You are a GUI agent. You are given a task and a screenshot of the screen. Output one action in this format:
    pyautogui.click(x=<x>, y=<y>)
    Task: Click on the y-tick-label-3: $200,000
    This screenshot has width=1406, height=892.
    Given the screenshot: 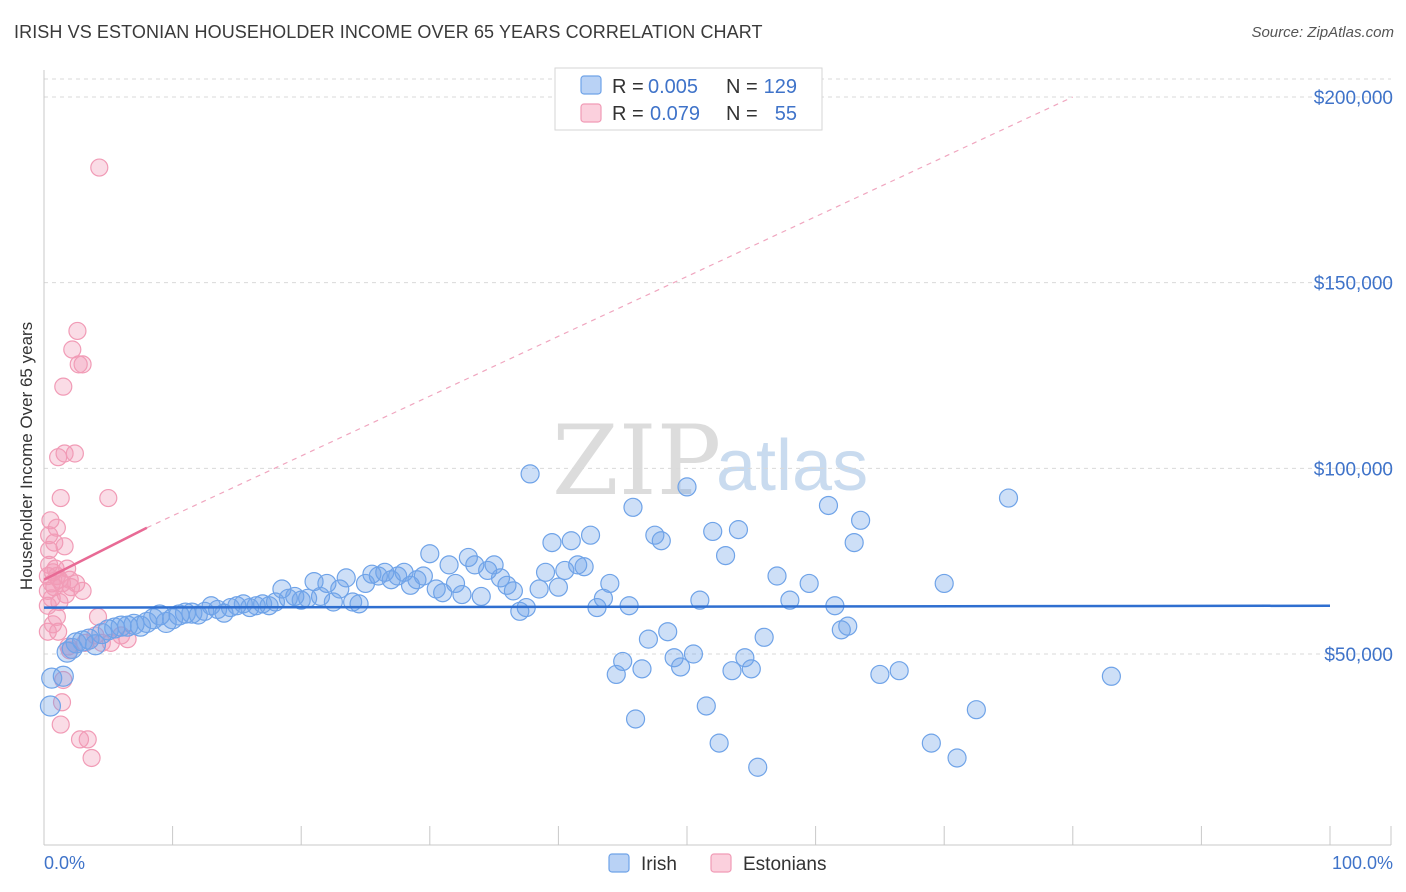 What is the action you would take?
    pyautogui.click(x=1353, y=98)
    